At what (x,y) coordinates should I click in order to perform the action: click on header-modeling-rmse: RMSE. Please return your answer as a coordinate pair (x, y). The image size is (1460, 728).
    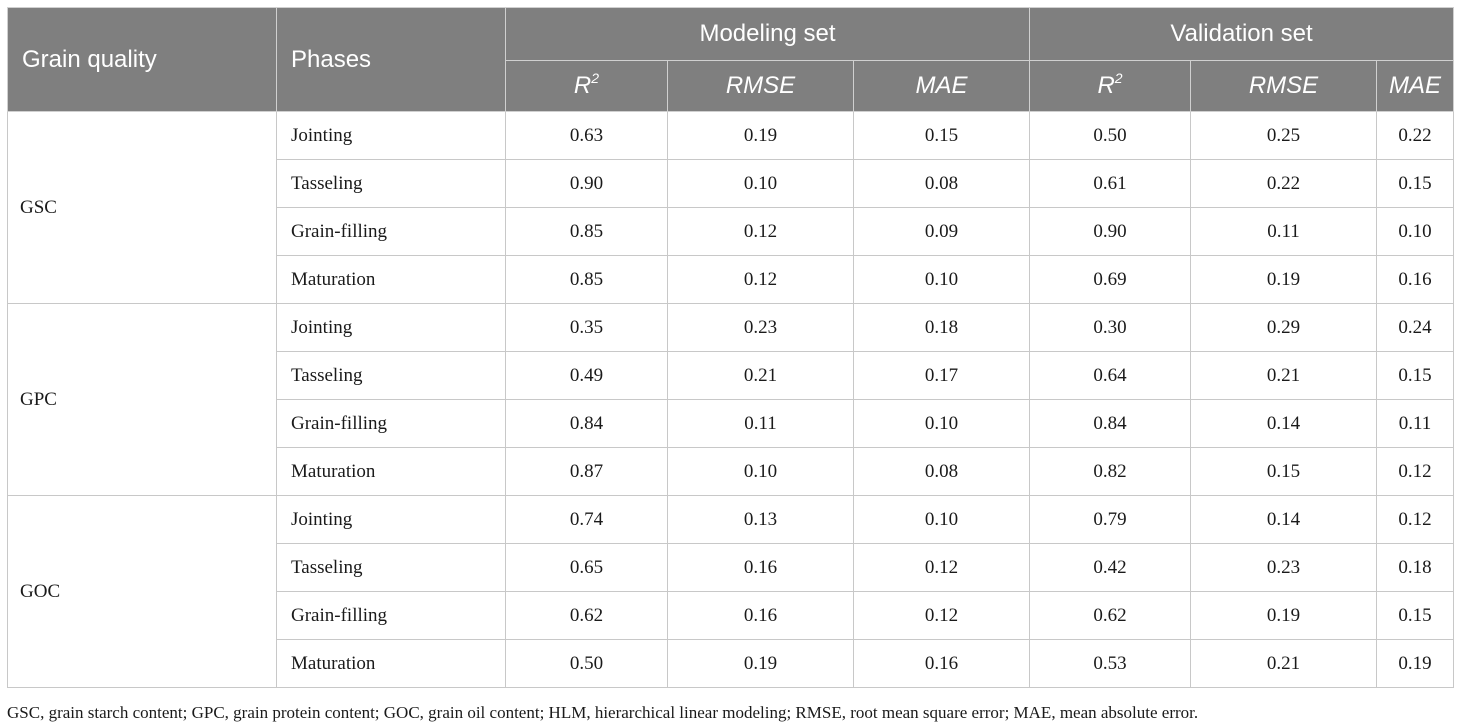
    Looking at the image, I should click on (760, 86).